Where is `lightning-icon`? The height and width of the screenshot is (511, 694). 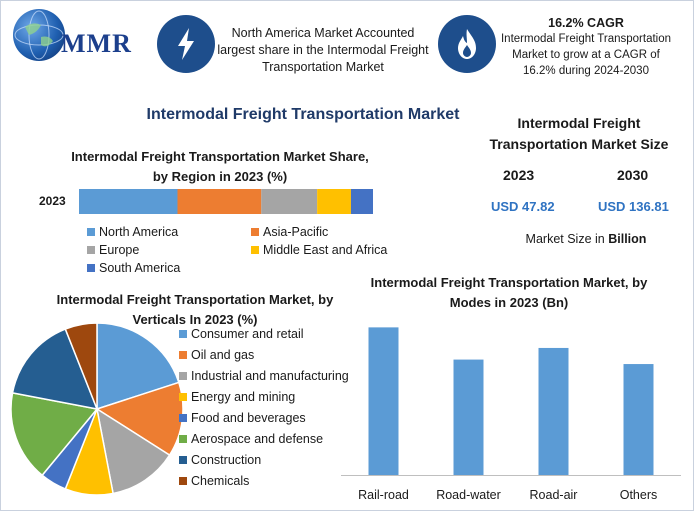
lightning-icon is located at coordinates (186, 44).